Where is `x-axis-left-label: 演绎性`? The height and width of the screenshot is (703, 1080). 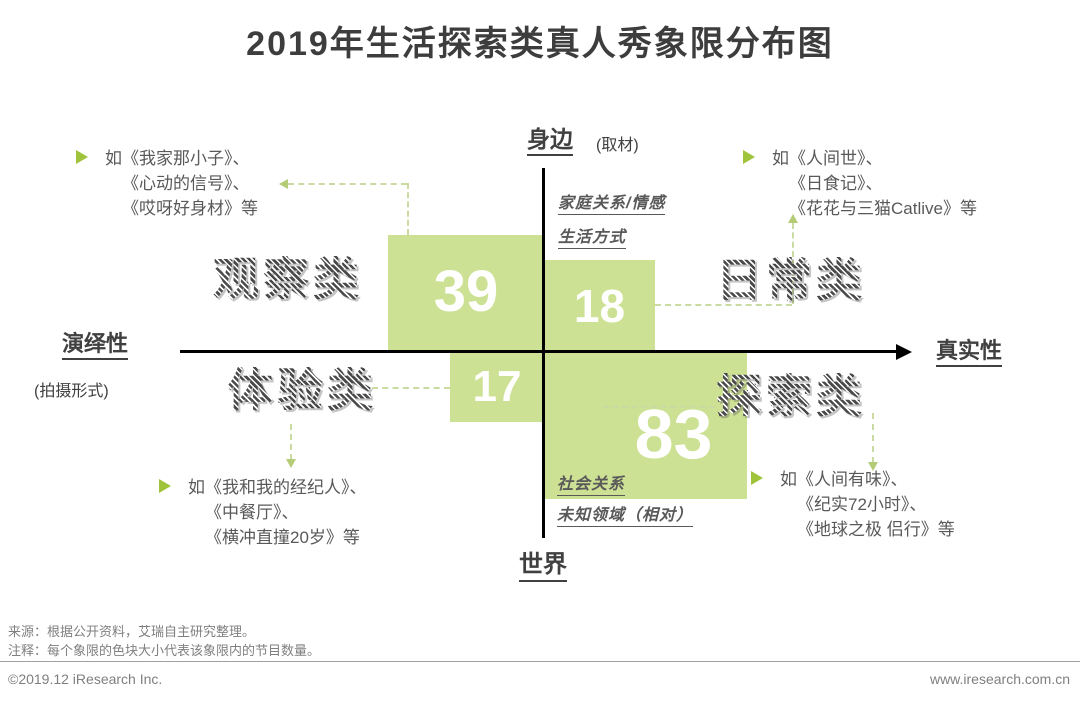 x-axis-left-label: 演绎性 is located at coordinates (95, 345).